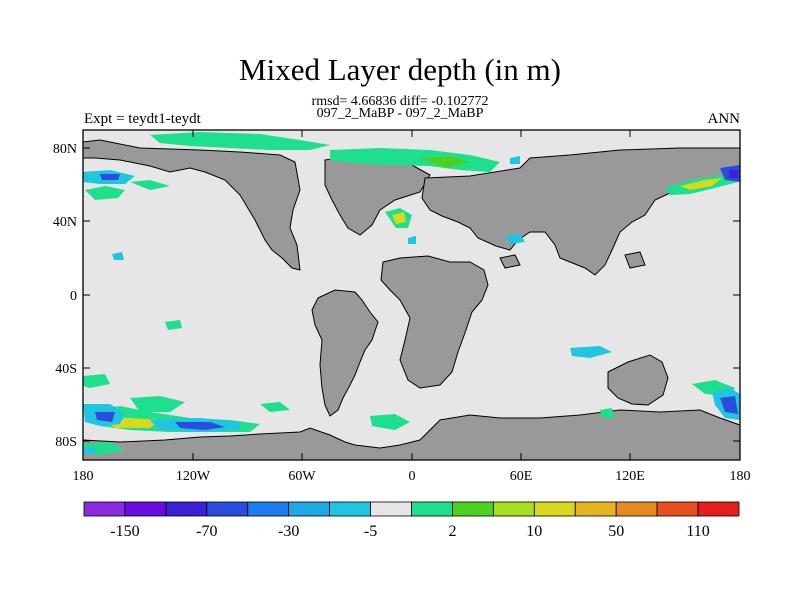 The width and height of the screenshot is (800, 600). What do you see at coordinates (697, 531) in the screenshot?
I see `colorbar-label: 110` at bounding box center [697, 531].